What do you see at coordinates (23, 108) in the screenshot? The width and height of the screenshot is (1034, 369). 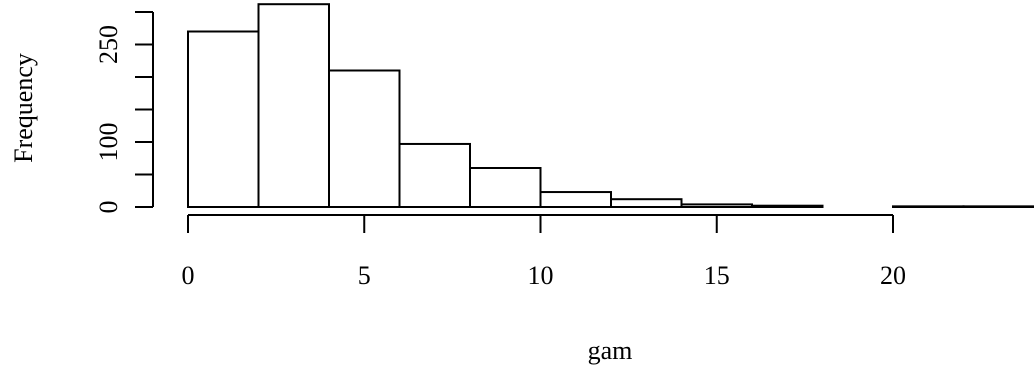 I see `y-axis-label: Frequency` at bounding box center [23, 108].